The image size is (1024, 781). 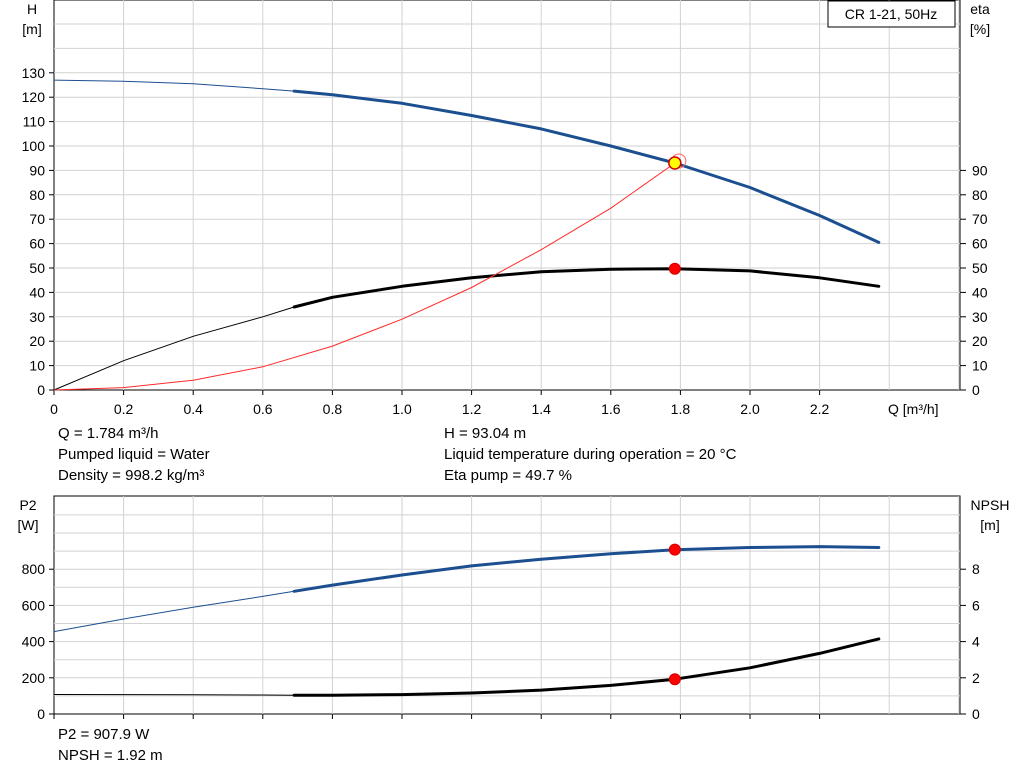 What do you see at coordinates (34, 146) in the screenshot?
I see `panel1-y-left-tick-label: 100` at bounding box center [34, 146].